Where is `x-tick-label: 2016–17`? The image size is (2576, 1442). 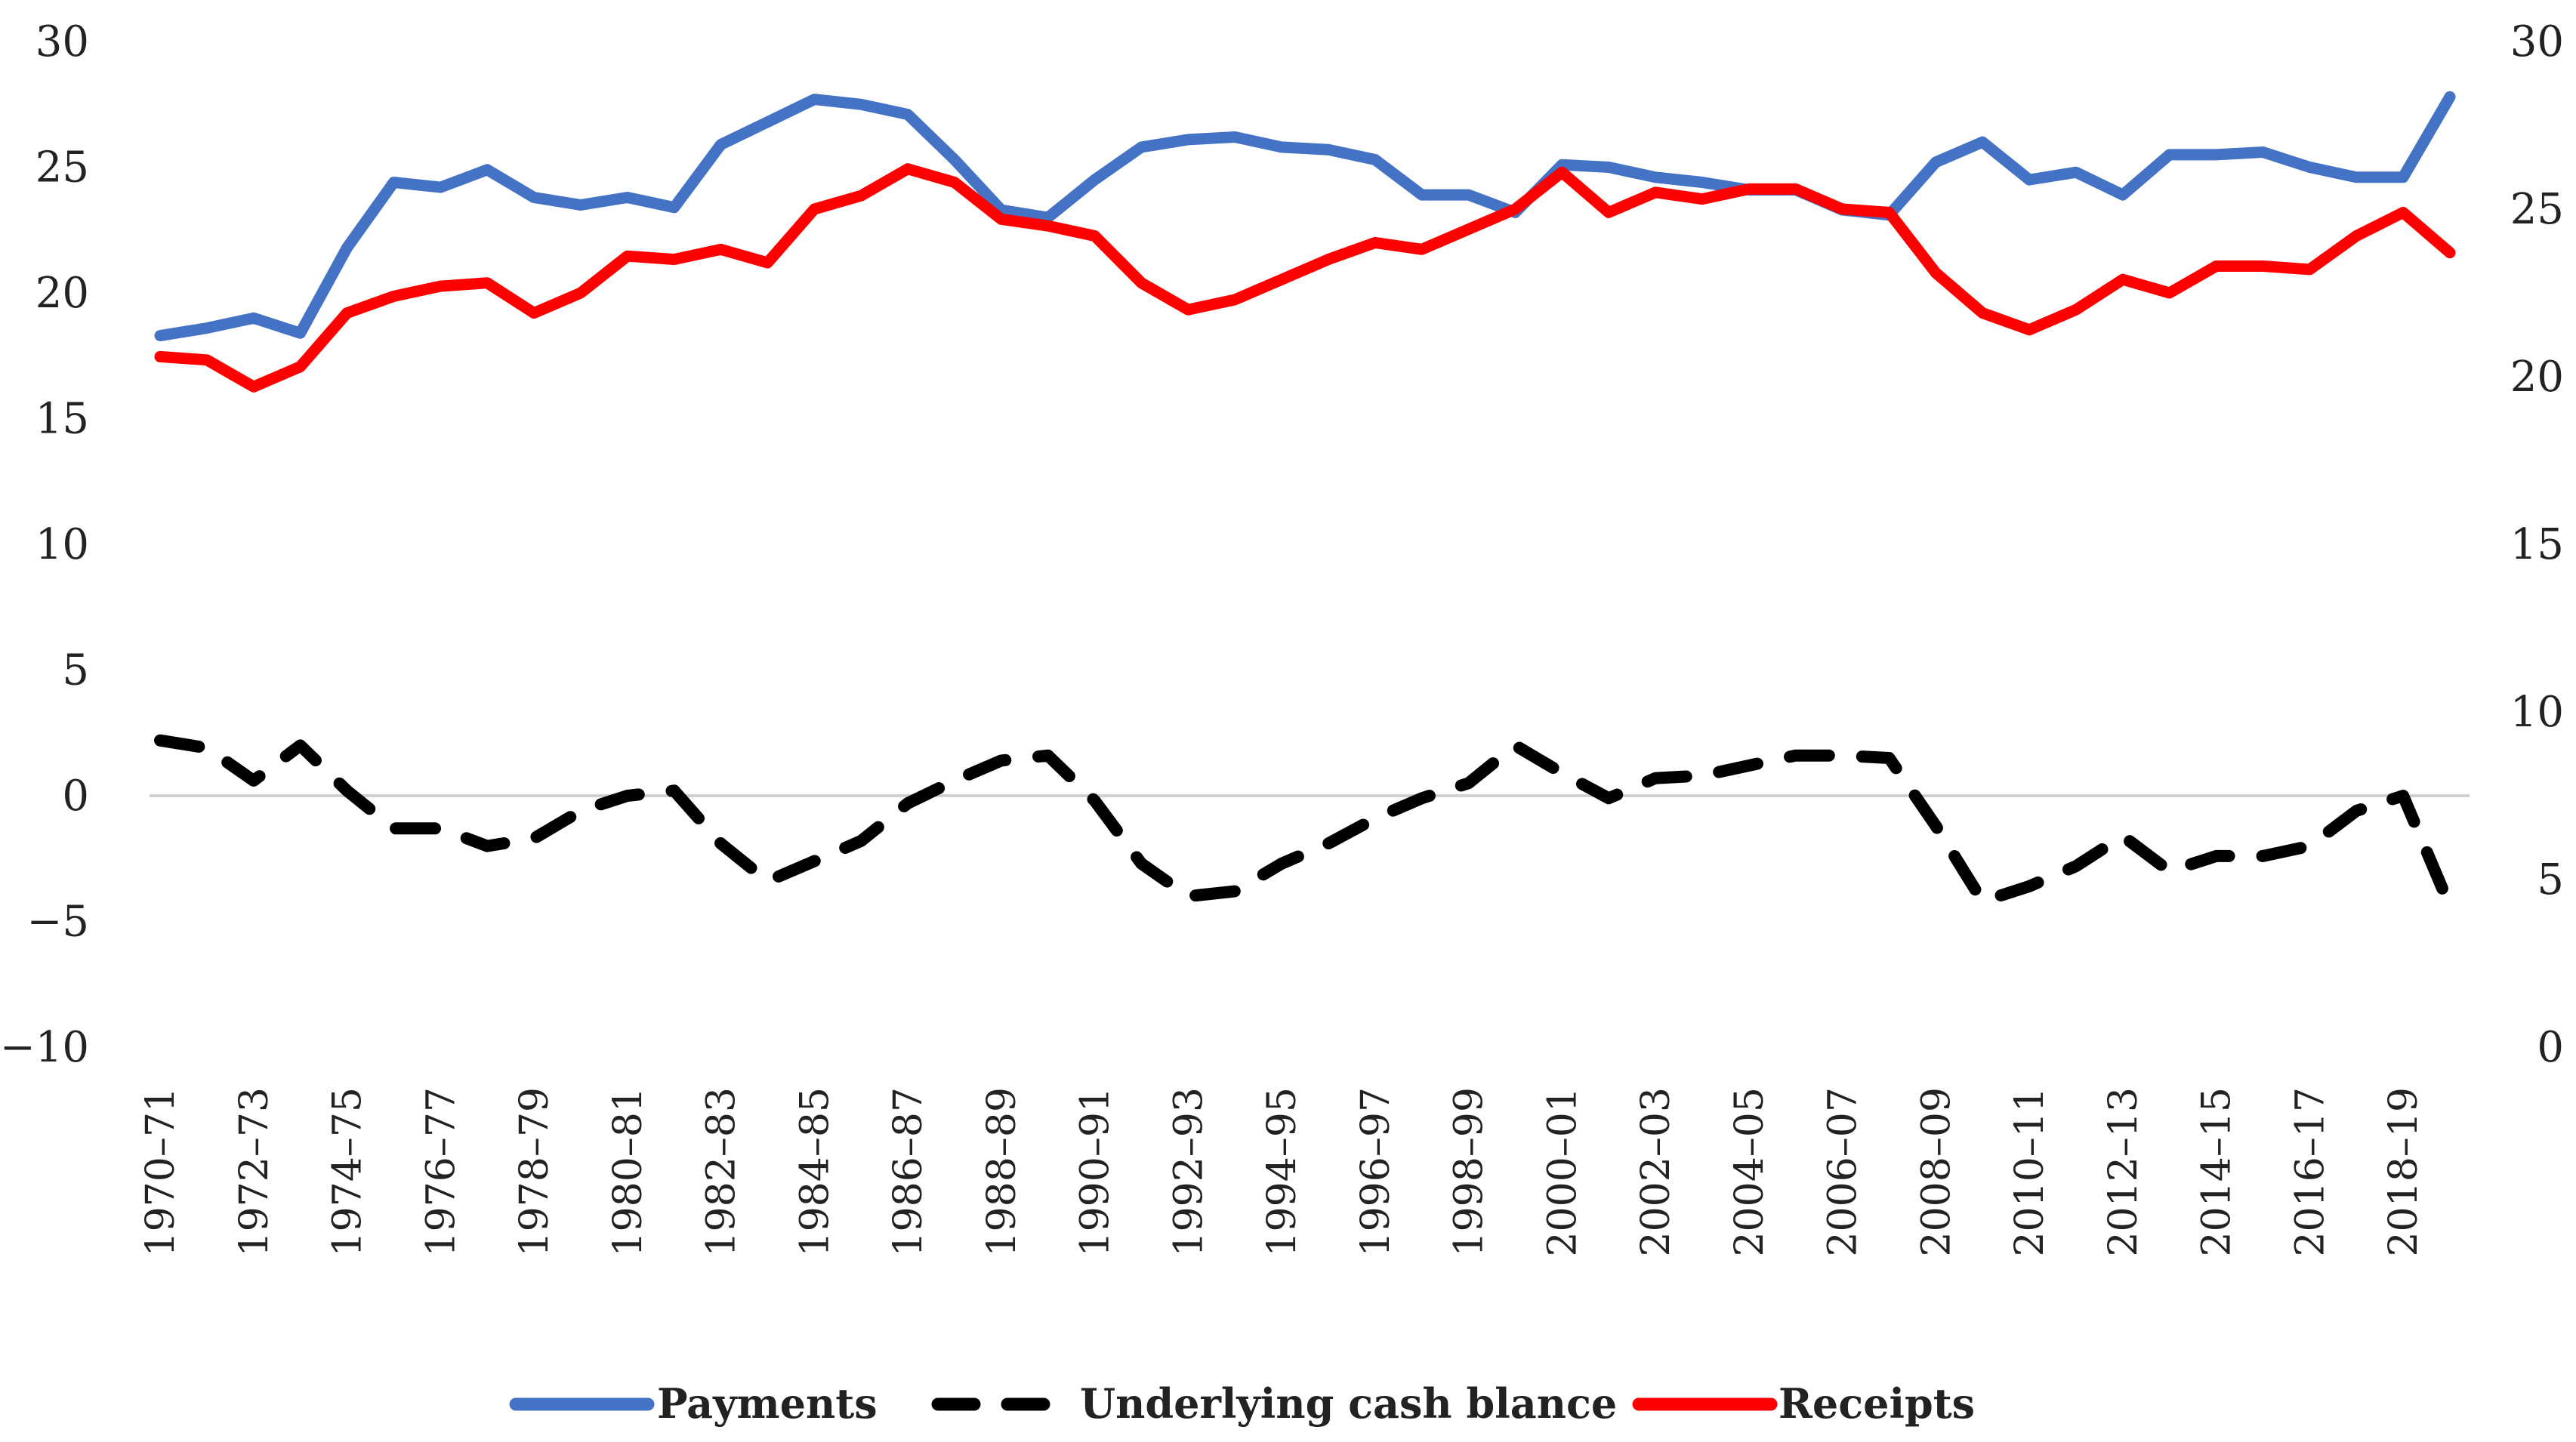 x-tick-label: 2016–17 is located at coordinates (2310, 1172).